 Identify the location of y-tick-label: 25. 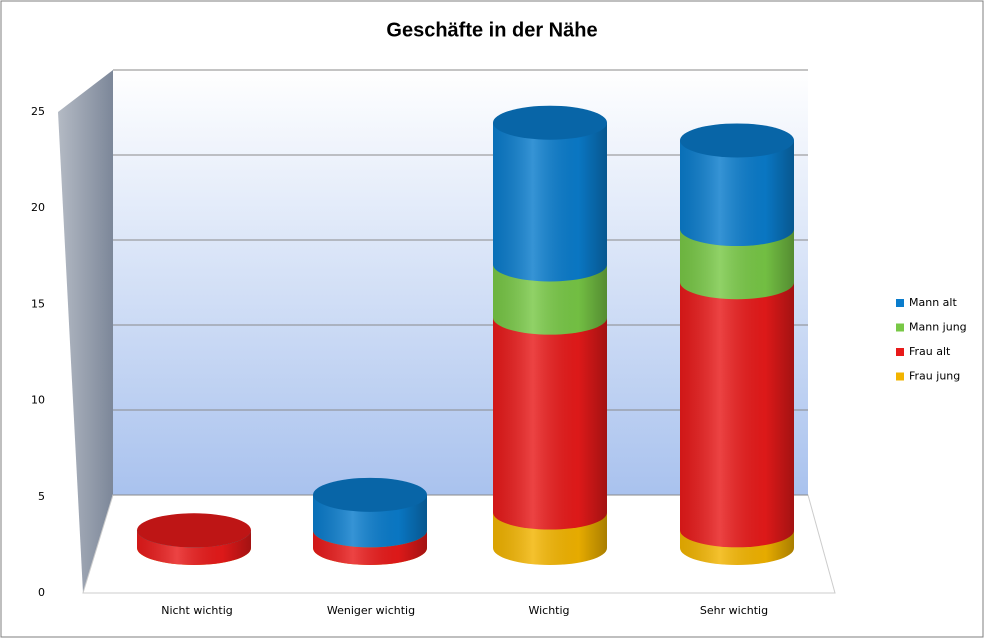
(38, 111).